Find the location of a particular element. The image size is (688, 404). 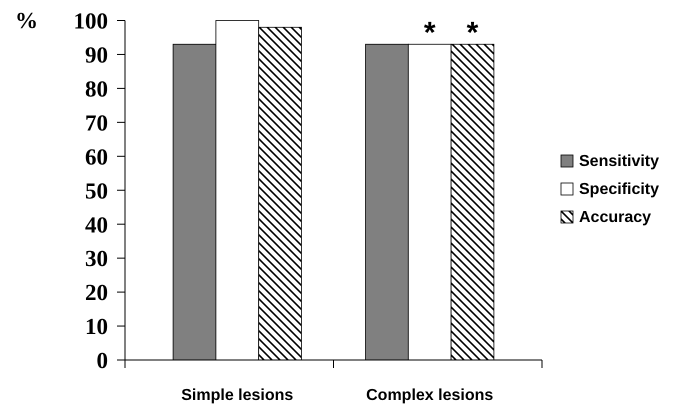

y-tick-label: 60 is located at coordinates (96, 157).